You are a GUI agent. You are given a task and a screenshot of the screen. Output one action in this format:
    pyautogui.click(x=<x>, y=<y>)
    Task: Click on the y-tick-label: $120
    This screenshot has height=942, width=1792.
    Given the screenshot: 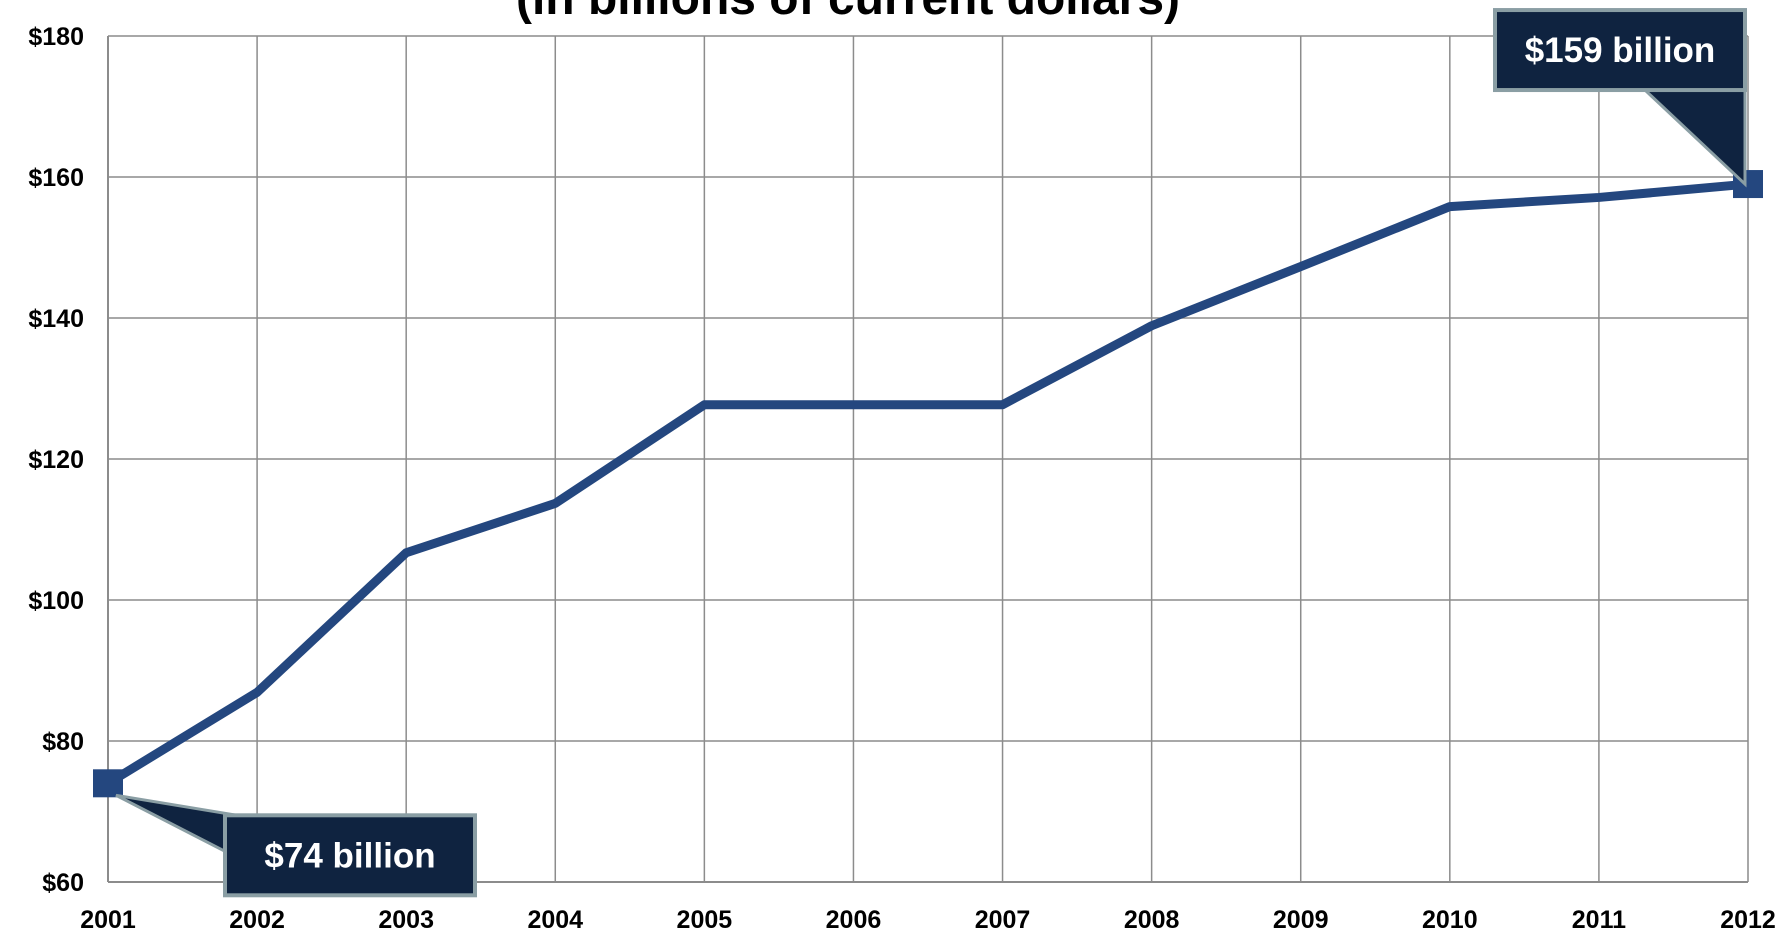 What is the action you would take?
    pyautogui.click(x=56, y=460)
    